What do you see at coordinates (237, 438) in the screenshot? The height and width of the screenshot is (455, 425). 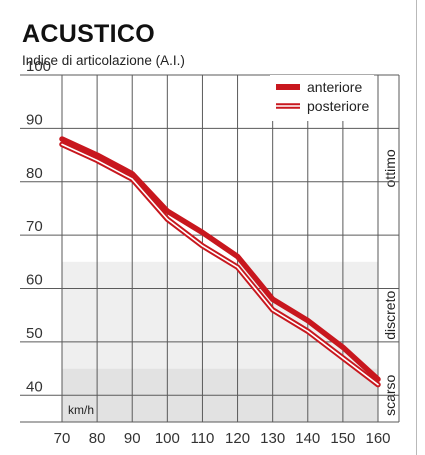 I see `x-tick-label: 120` at bounding box center [237, 438].